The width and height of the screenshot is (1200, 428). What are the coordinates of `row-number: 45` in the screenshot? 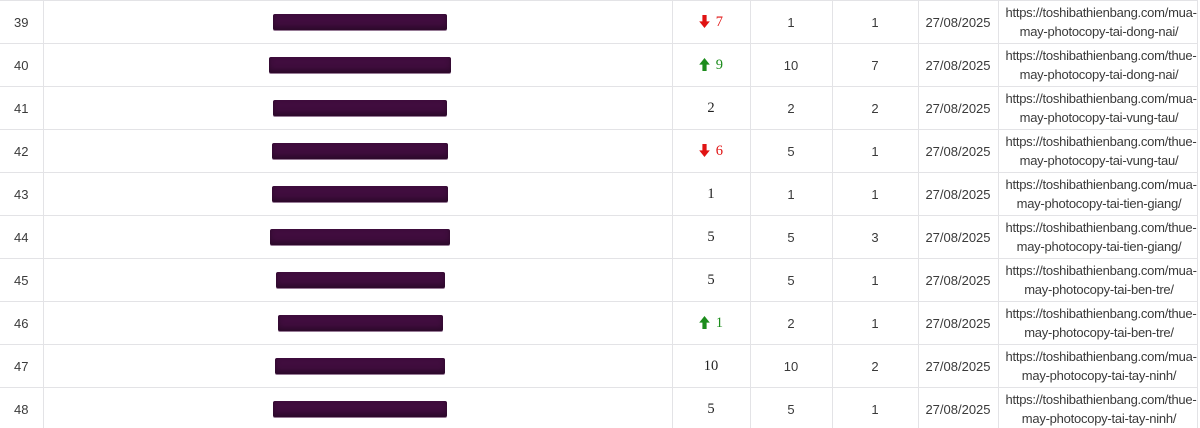 It's located at (22, 280).